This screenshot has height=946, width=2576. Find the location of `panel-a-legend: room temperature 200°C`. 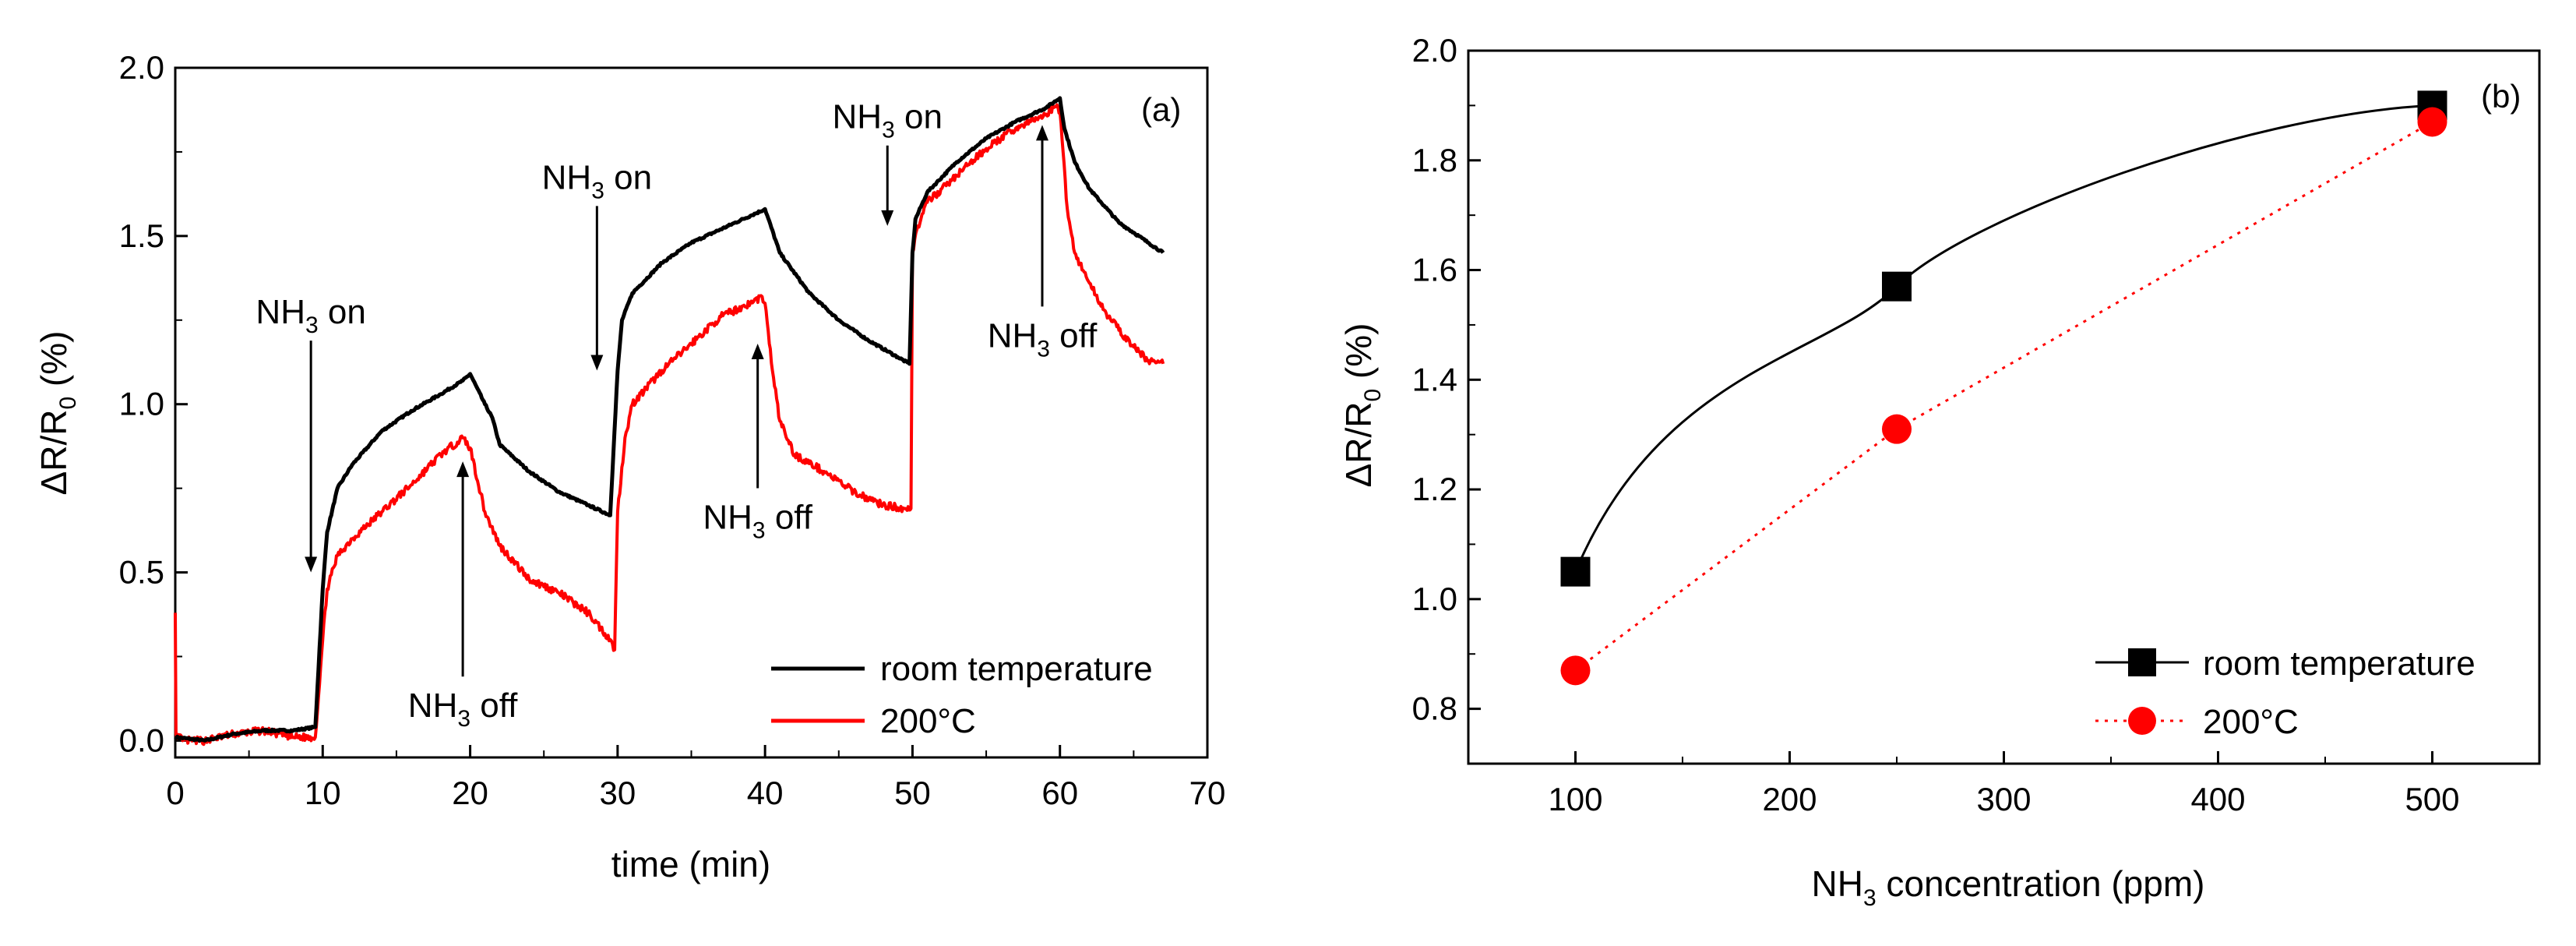

panel-a-legend: room temperature 200°C is located at coordinates (962, 695).